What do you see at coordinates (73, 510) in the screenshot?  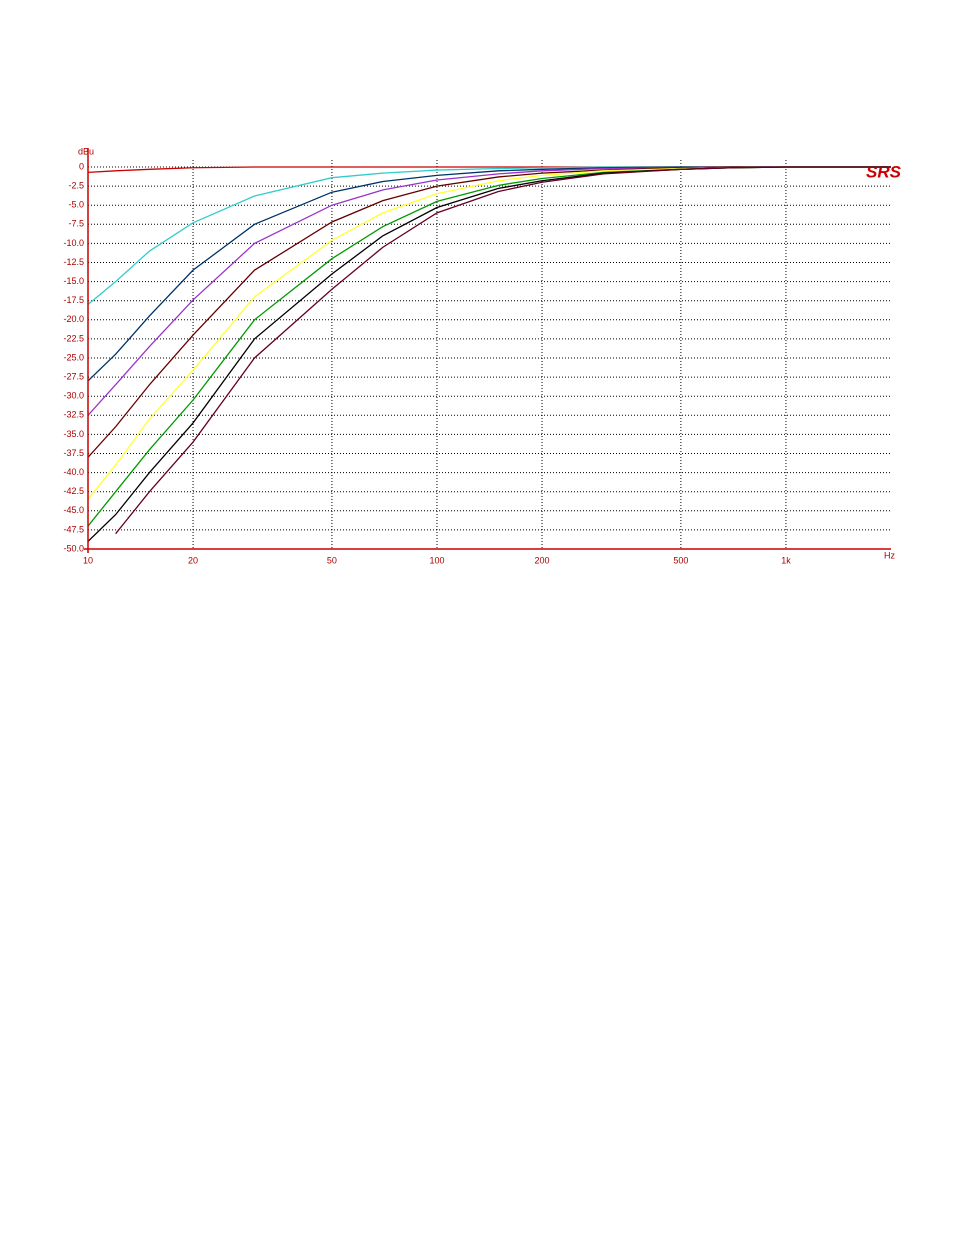 I see `y-tick-label: -45.0` at bounding box center [73, 510].